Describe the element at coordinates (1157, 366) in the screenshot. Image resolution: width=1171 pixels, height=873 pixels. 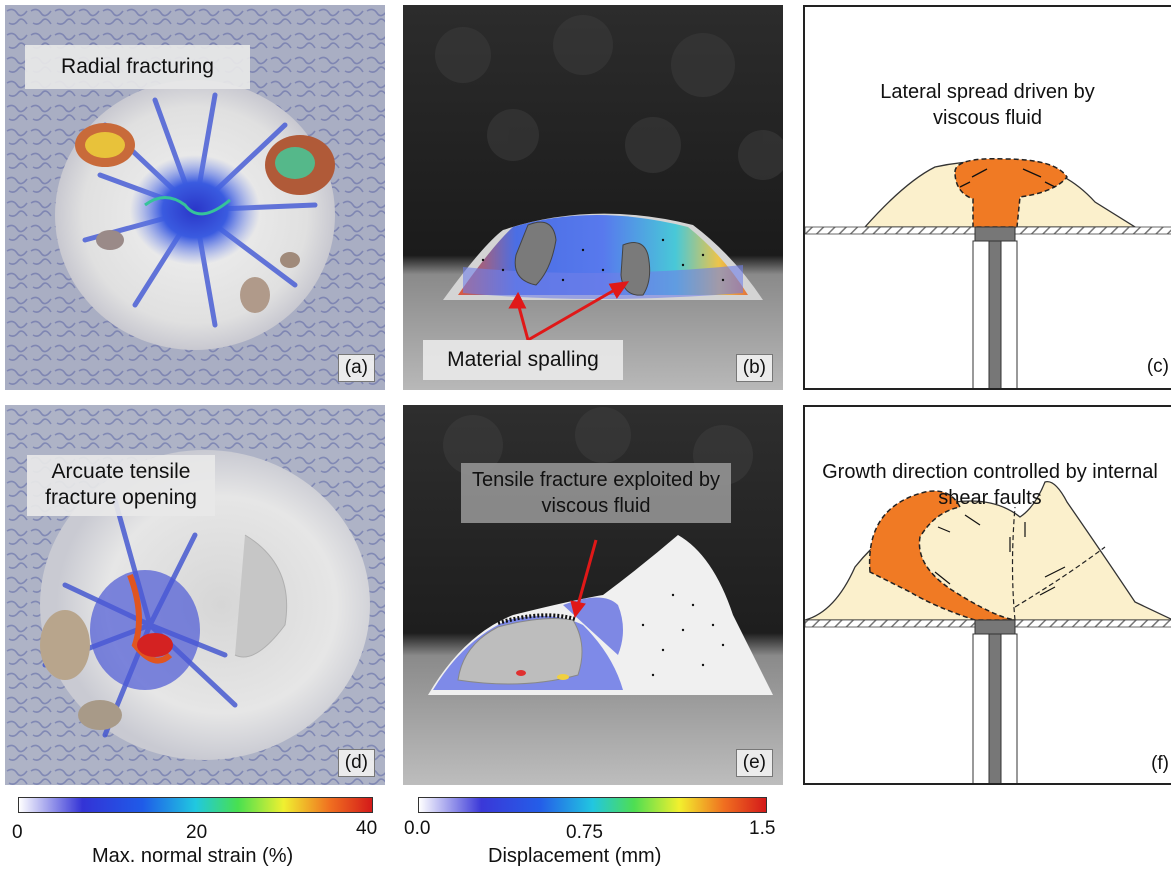
I see `panel-letter-c: (c)` at that location.